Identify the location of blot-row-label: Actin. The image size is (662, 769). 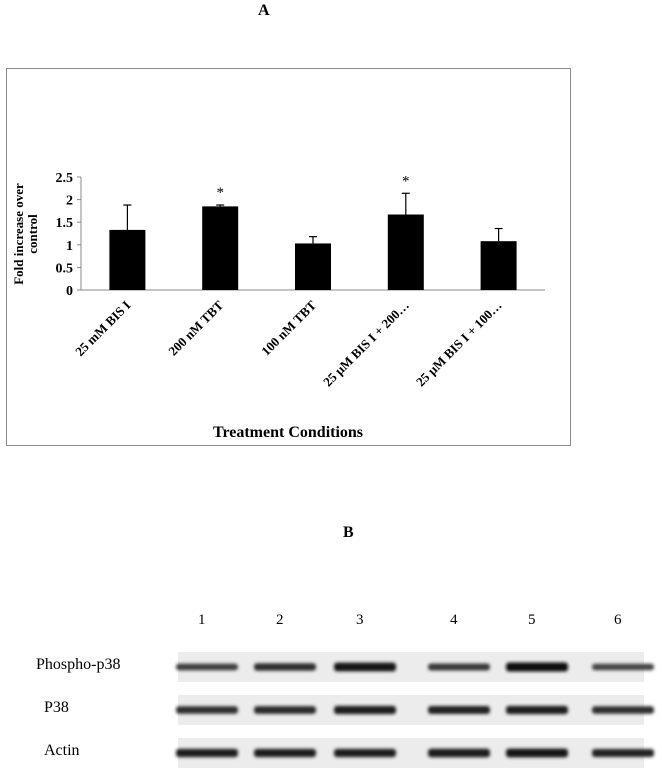
(62, 750).